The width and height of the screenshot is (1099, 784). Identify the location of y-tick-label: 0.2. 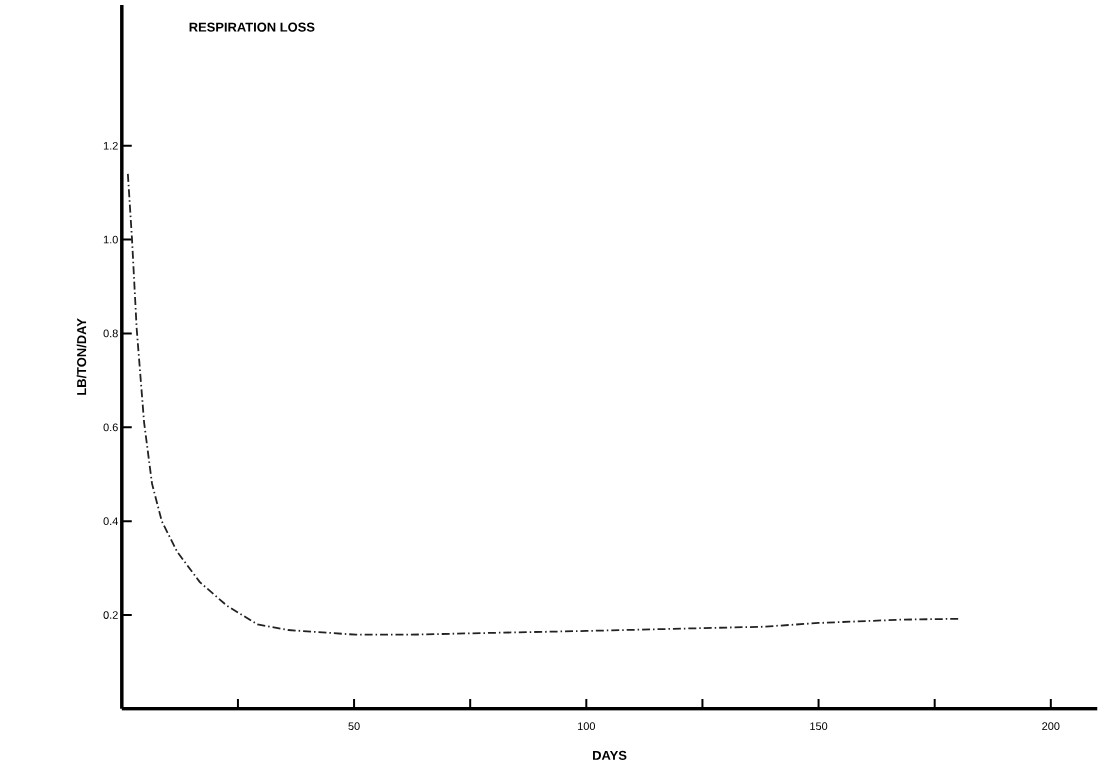
(110, 615).